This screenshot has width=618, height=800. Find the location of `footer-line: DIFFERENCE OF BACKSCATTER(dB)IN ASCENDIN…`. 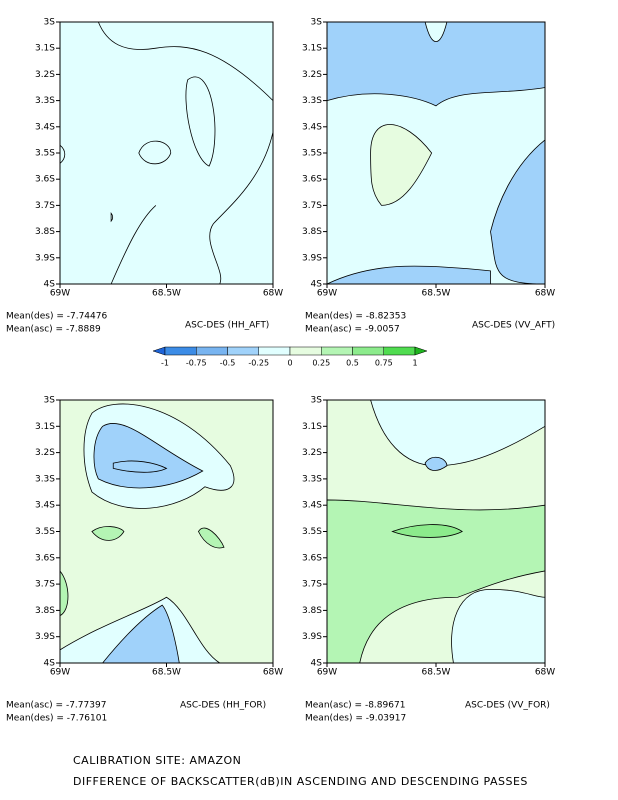

footer-line: DIFFERENCE OF BACKSCATTER(dB)IN ASCENDIN… is located at coordinates (300, 781).